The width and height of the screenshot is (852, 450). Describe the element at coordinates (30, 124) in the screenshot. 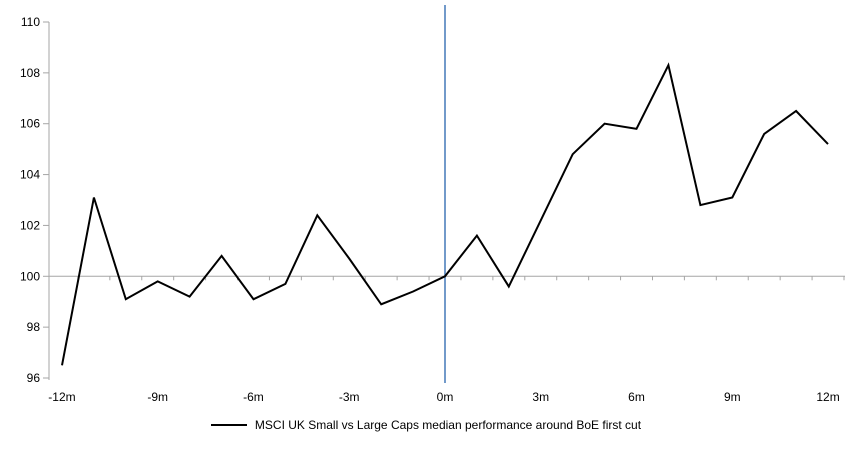

I see `y-axis-label: 106` at that location.